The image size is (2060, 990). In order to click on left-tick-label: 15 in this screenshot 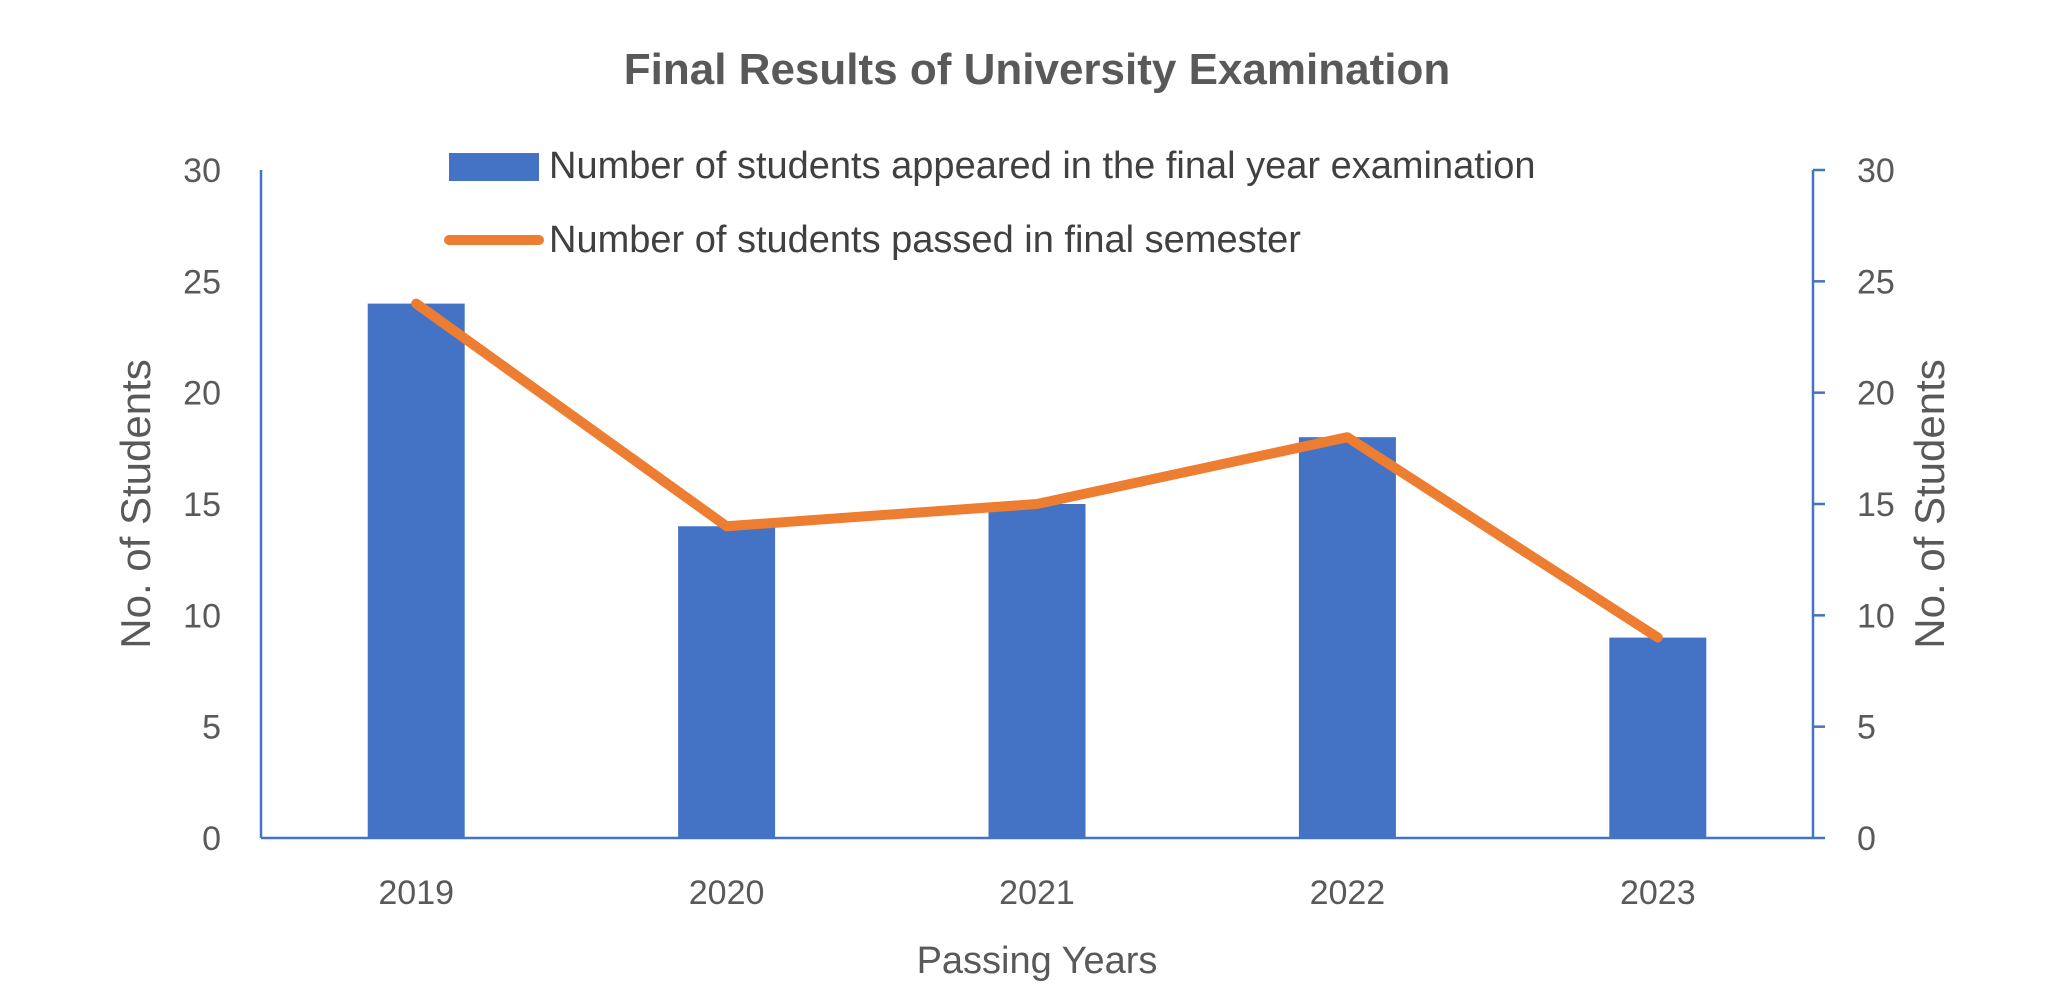, I will do `click(202, 505)`.